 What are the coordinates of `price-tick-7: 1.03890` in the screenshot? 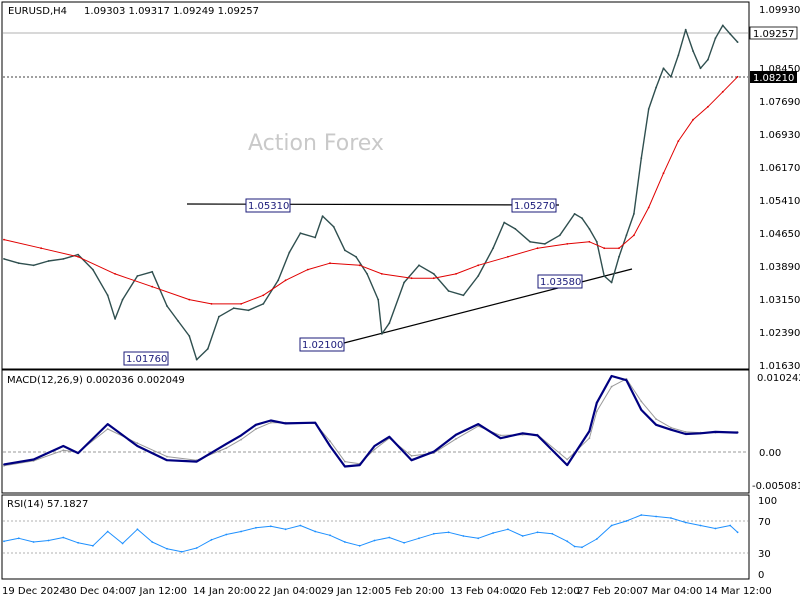 It's located at (779, 267).